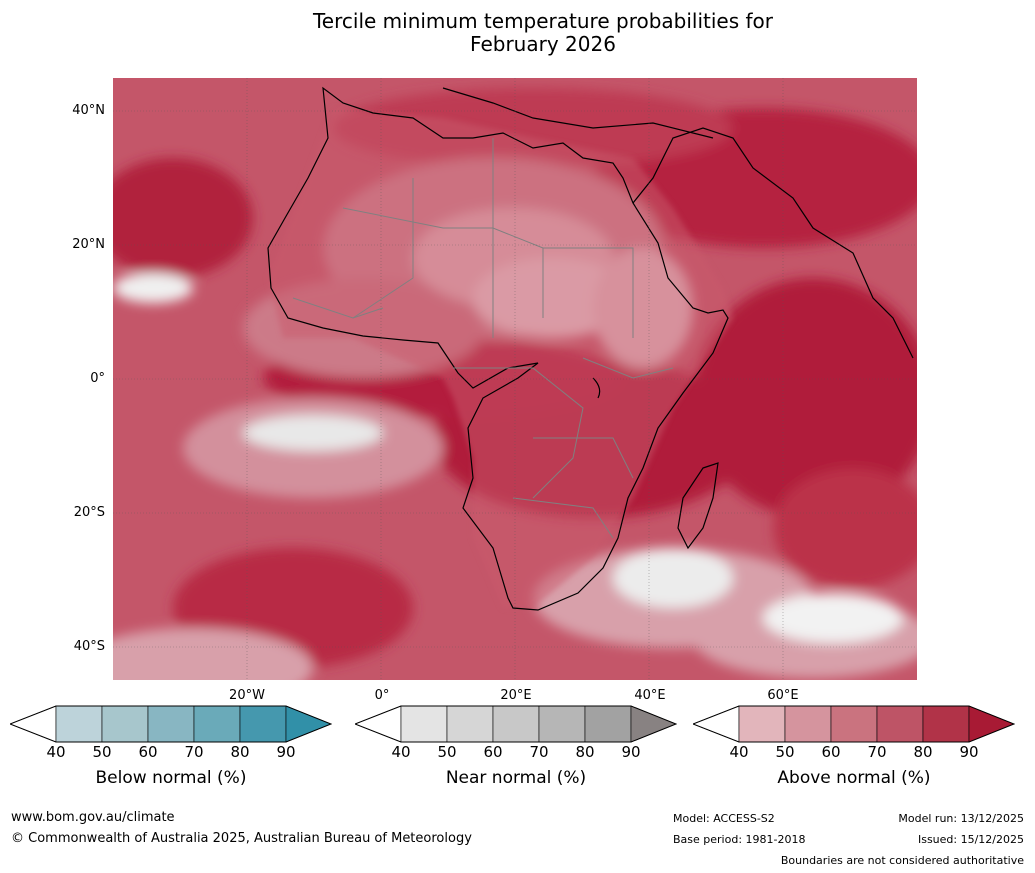 This screenshot has height=873, width=1035. What do you see at coordinates (961, 818) in the screenshot?
I see `footer-model-run: Model run: 13/12/2025` at bounding box center [961, 818].